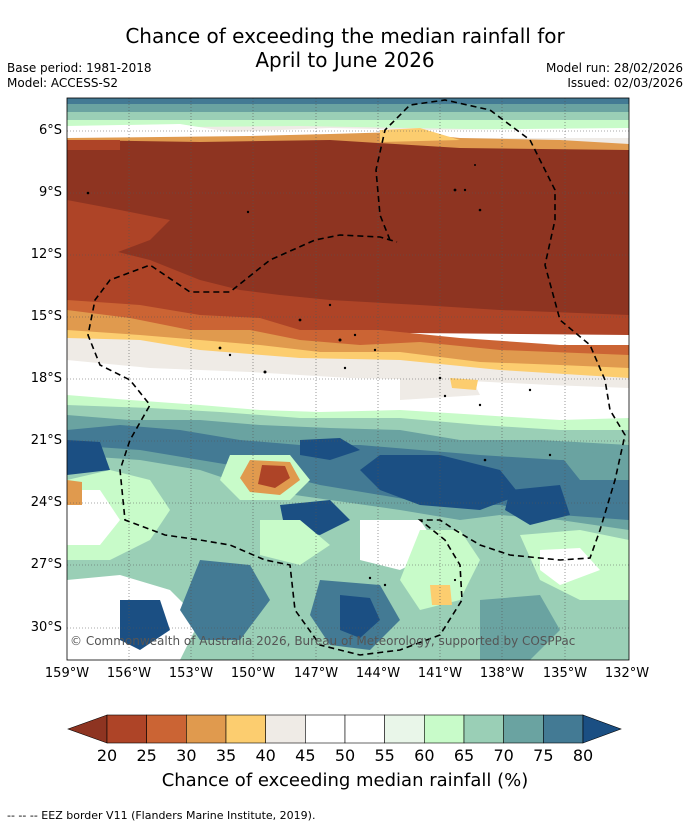 The height and width of the screenshot is (827, 690). What do you see at coordinates (46, 627) in the screenshot?
I see `lat-tick-30s: 30°S` at bounding box center [46, 627].